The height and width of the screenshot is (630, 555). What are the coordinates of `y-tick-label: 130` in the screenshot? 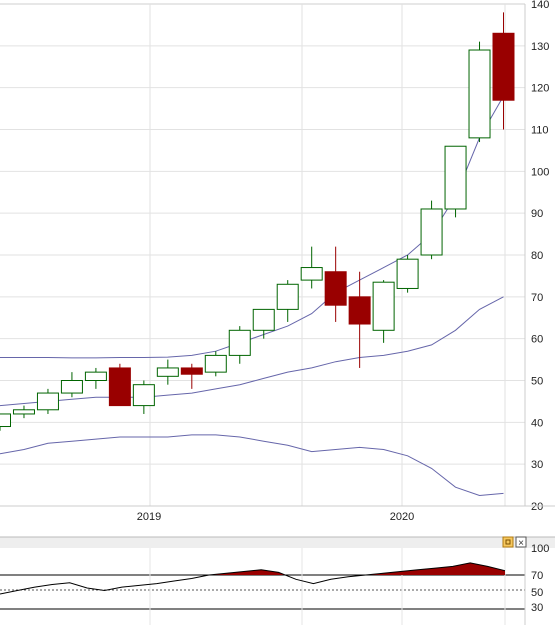 It's located at (540, 47).